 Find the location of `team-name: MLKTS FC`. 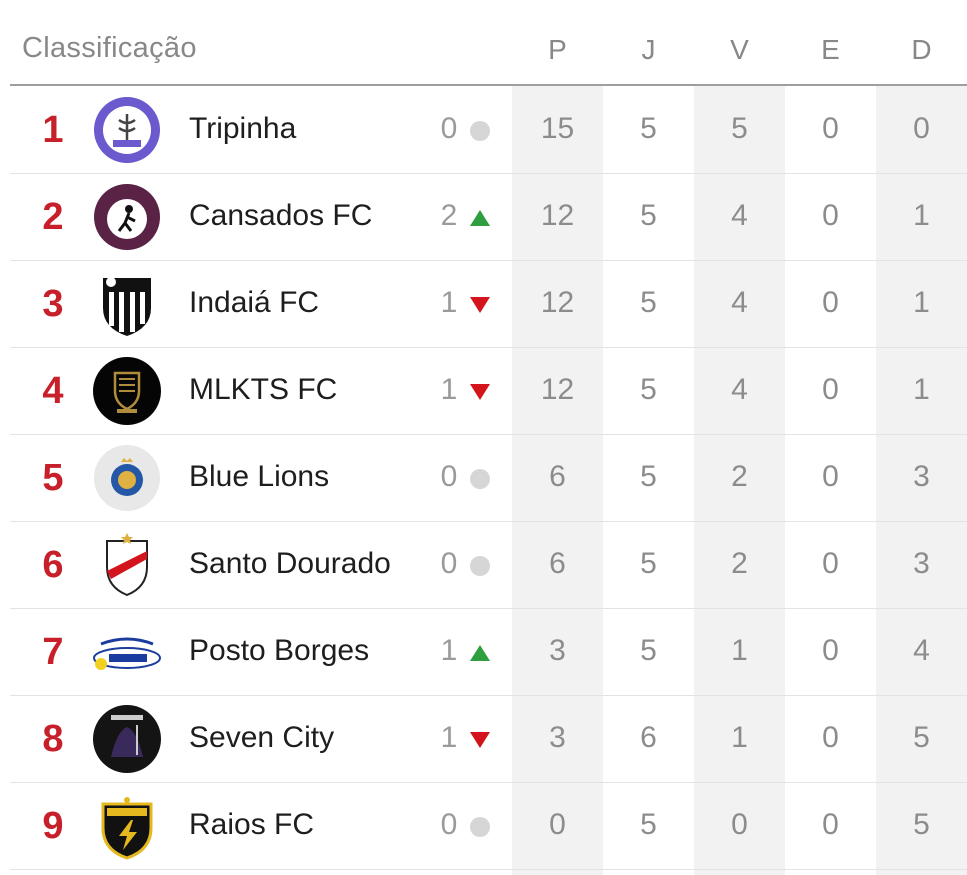

team-name: MLKTS FC is located at coordinates (263, 389).